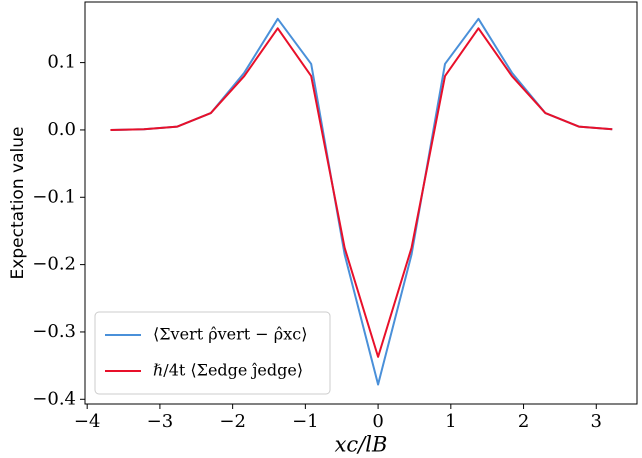  Describe the element at coordinates (160, 421) in the screenshot. I see `x-tick-label: −3` at that location.